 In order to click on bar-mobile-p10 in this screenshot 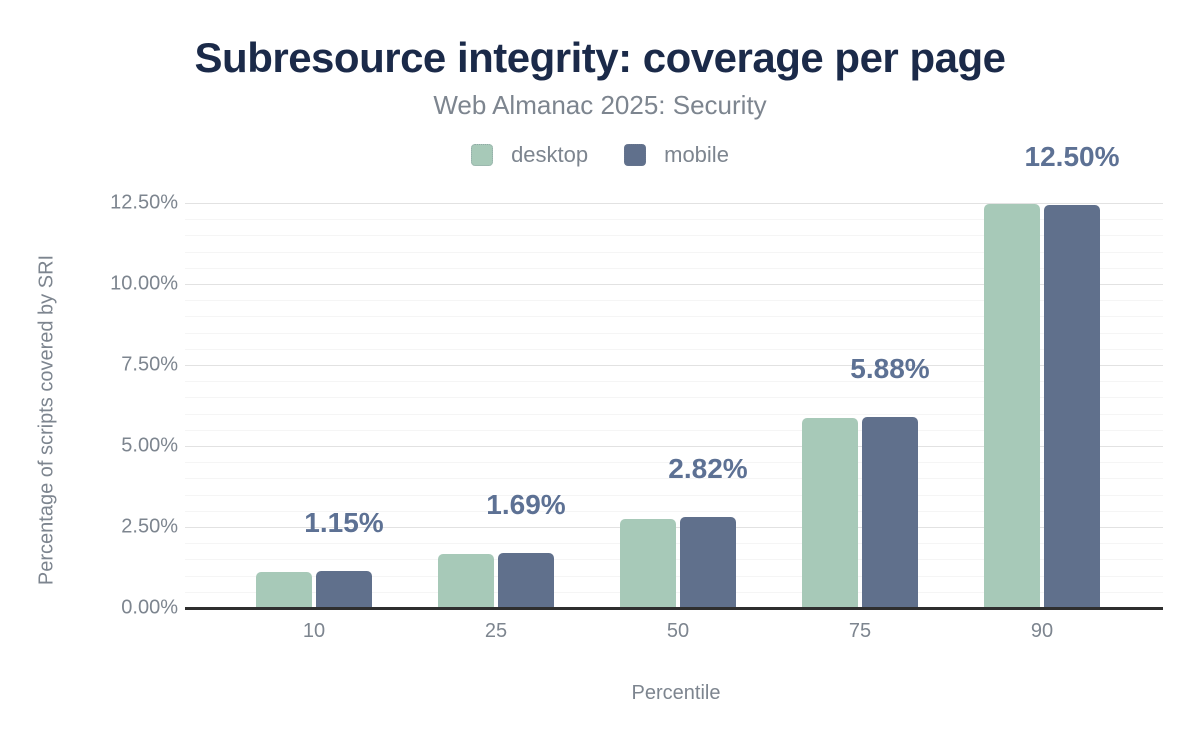, I will do `click(344, 589)`.